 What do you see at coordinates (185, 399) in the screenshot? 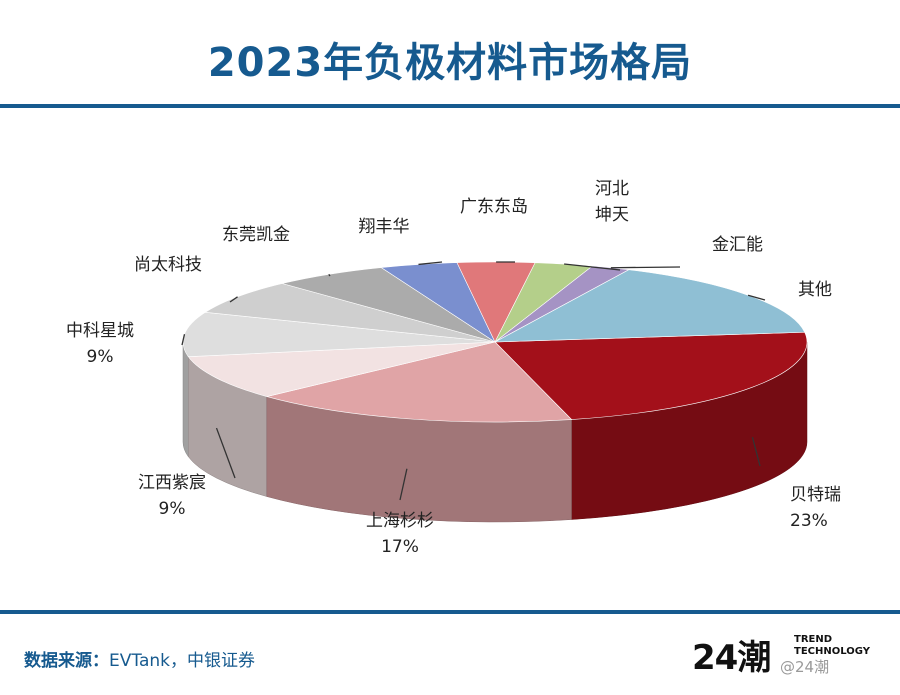
I see `slice-4e2d79d1661f57ce-side` at bounding box center [185, 399].